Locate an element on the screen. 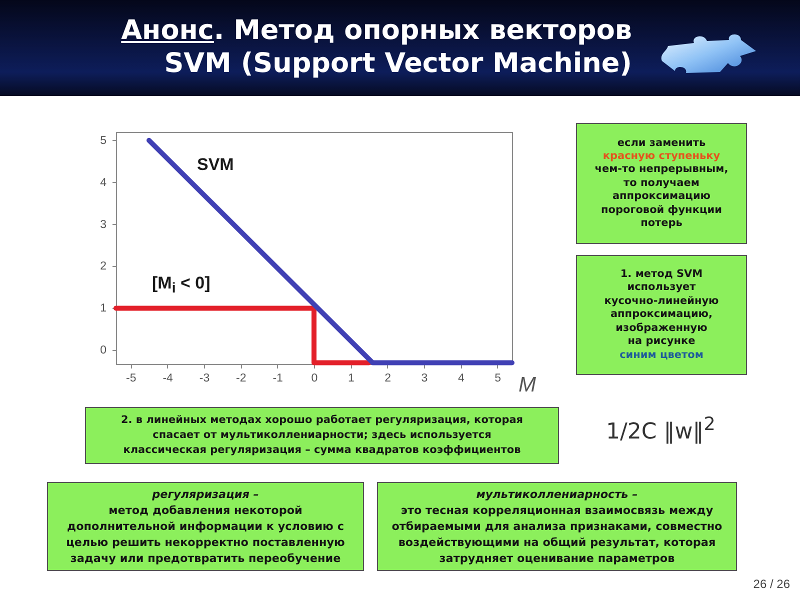 The height and width of the screenshot is (600, 800). y-tick-label: 4 is located at coordinates (104, 182).